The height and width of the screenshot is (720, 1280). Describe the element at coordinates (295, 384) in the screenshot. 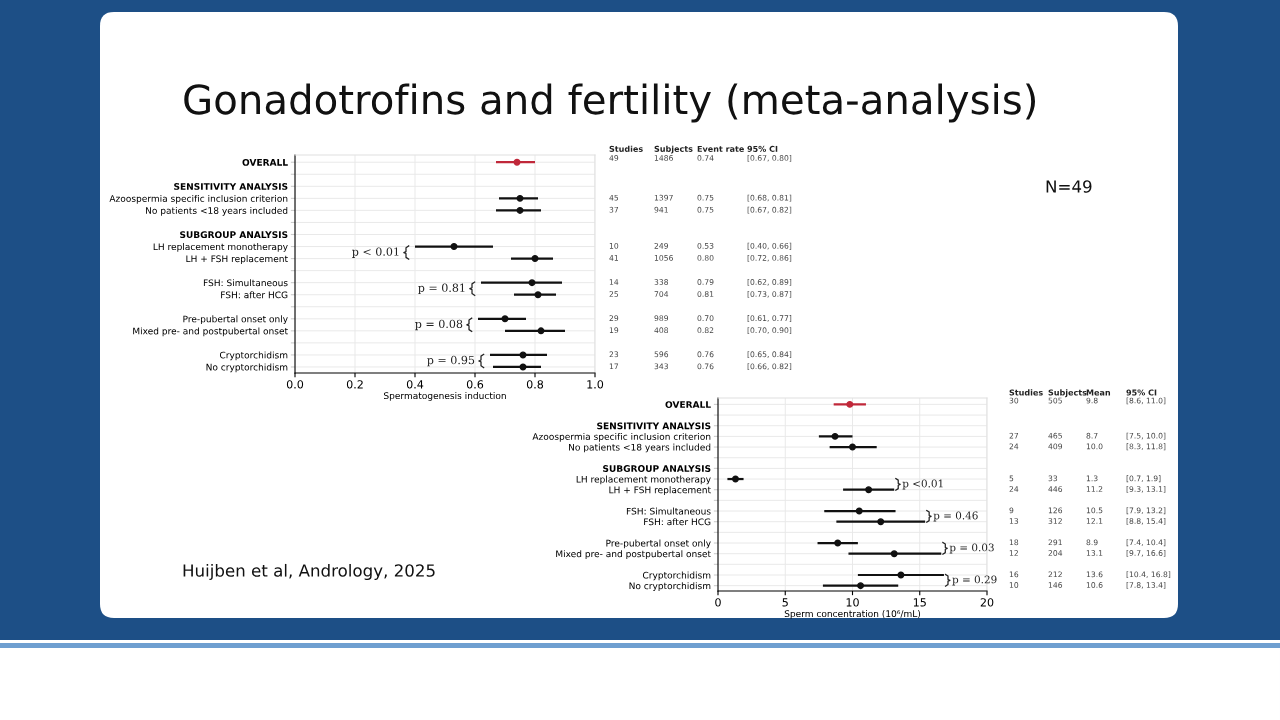

I see `x-tick-label: 0.0` at that location.